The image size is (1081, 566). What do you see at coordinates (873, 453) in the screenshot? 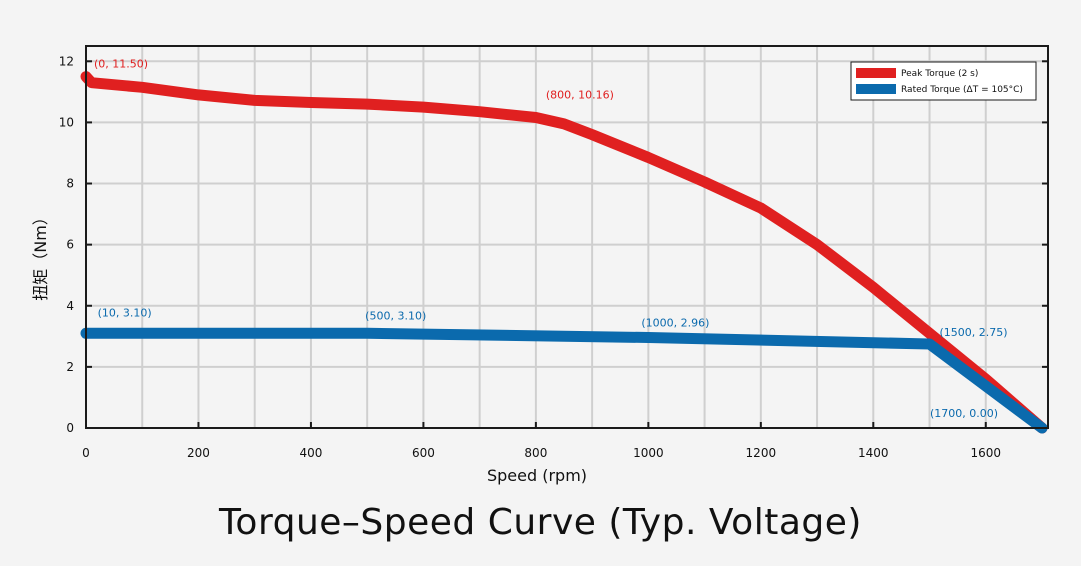
I see `x-tick-label: 1400` at bounding box center [873, 453].